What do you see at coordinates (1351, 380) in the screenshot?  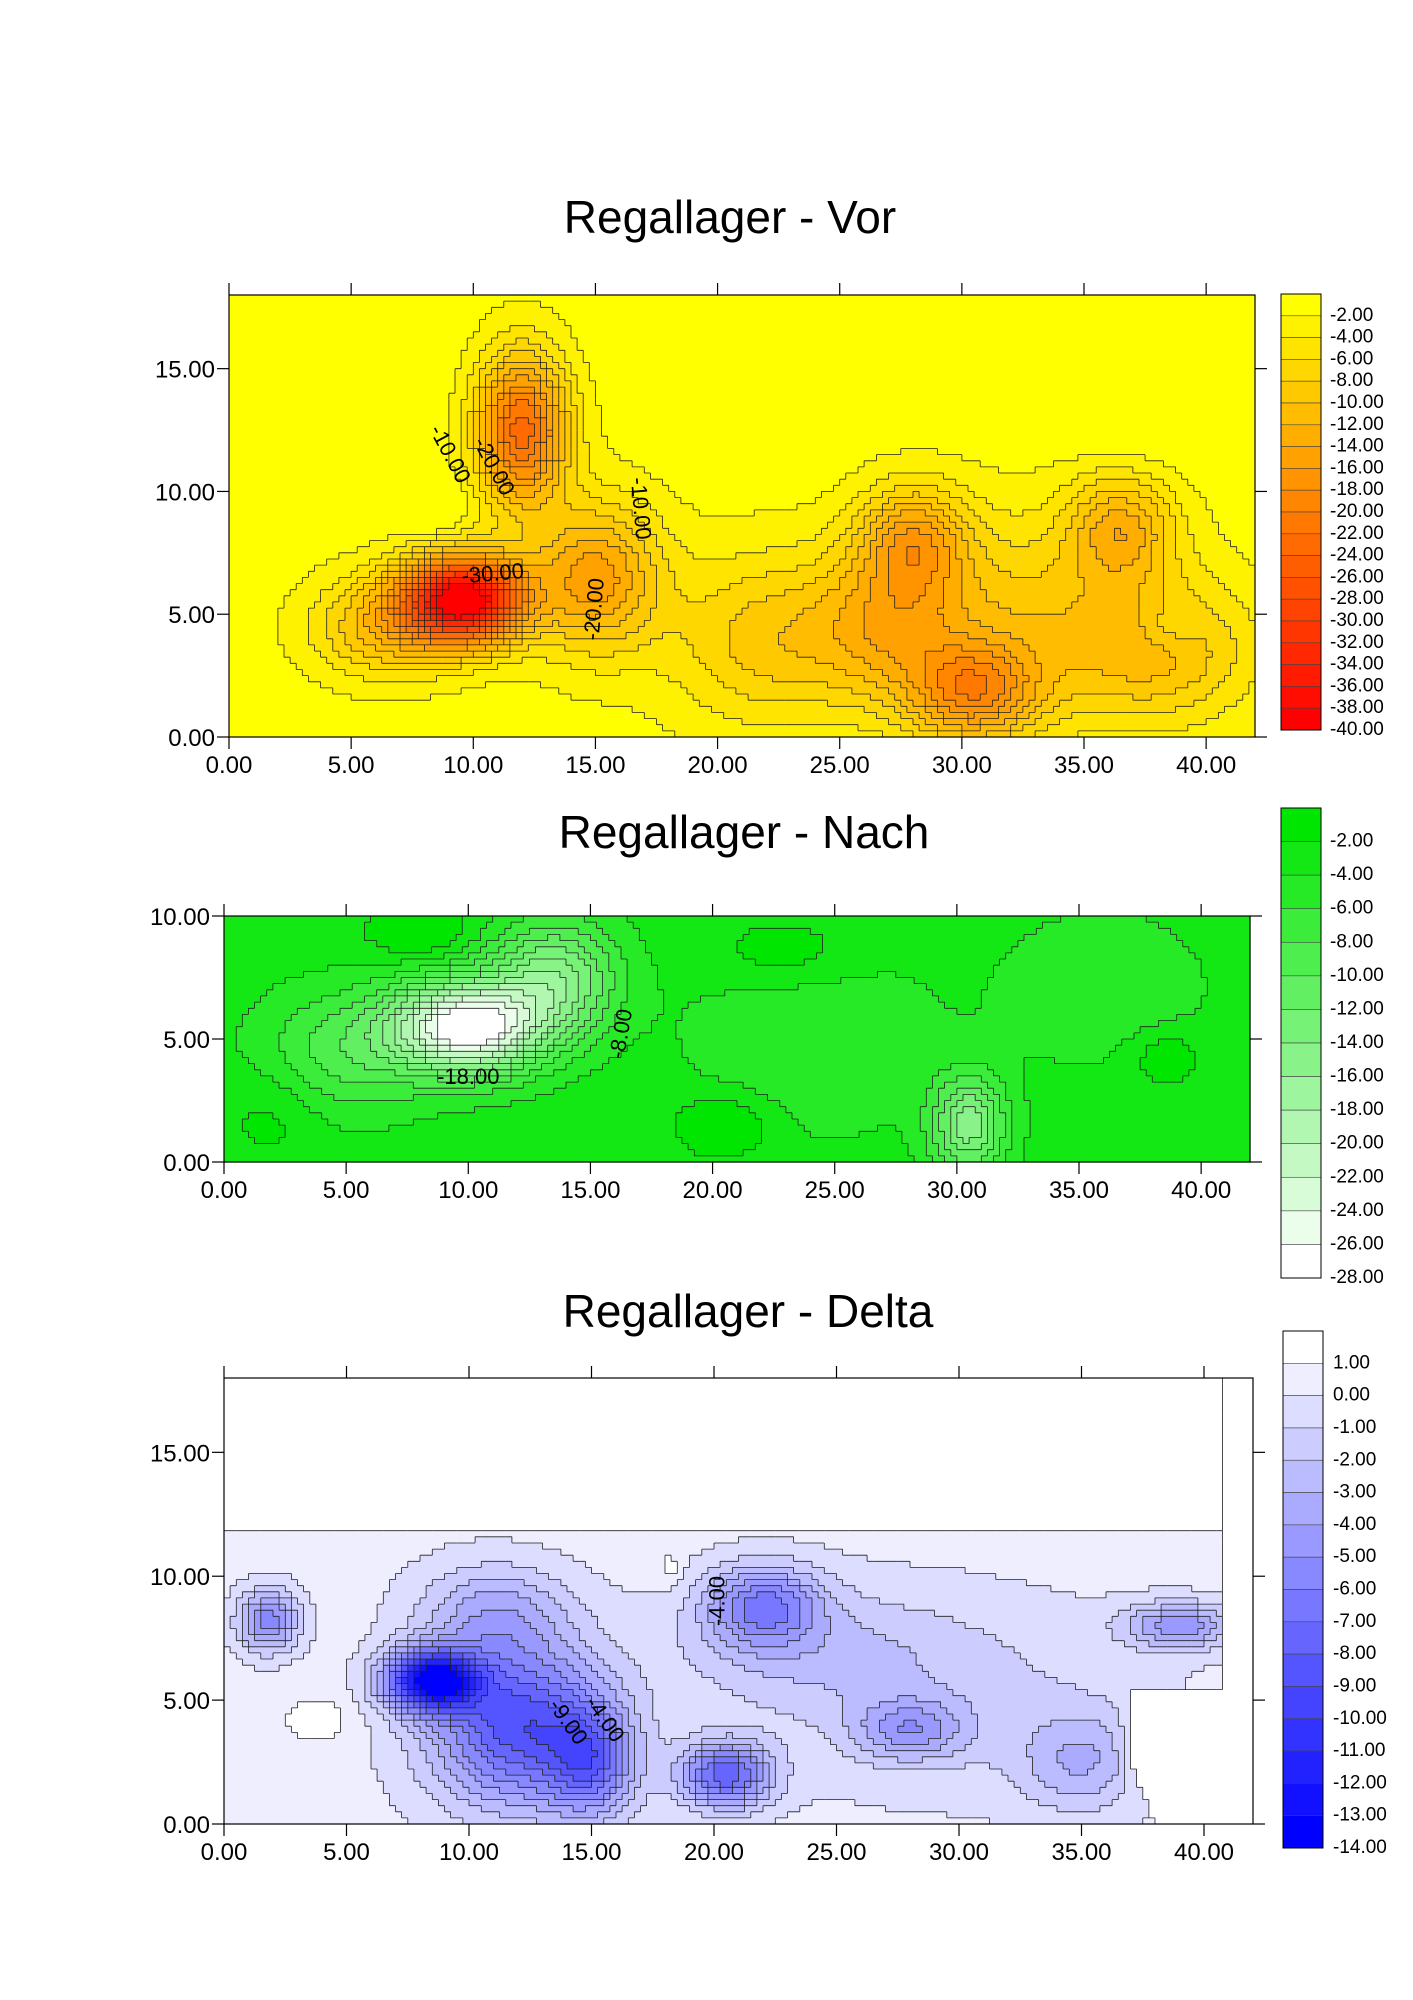 I see `legend-label: -8.00` at bounding box center [1351, 380].